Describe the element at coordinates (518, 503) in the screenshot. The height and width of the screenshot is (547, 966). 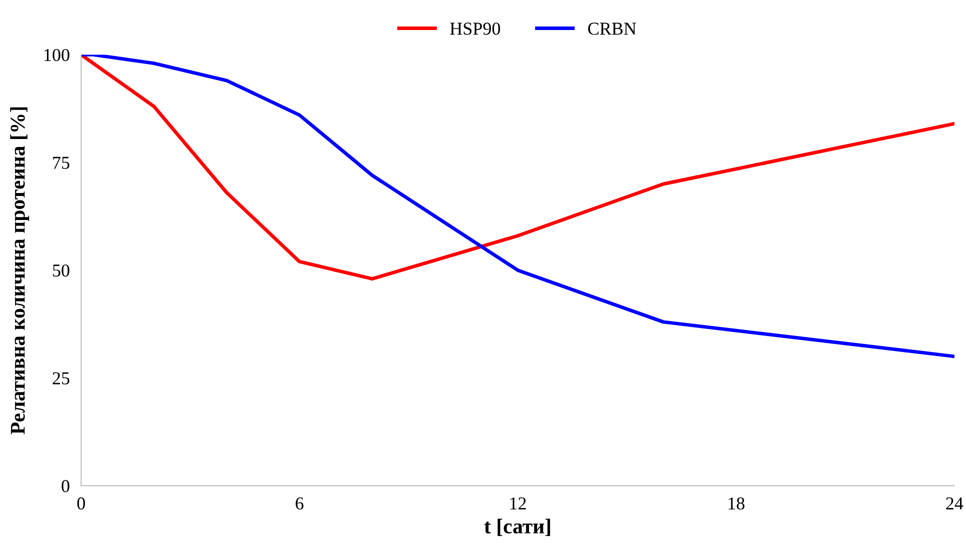
I see `x-tick-label: 12` at that location.